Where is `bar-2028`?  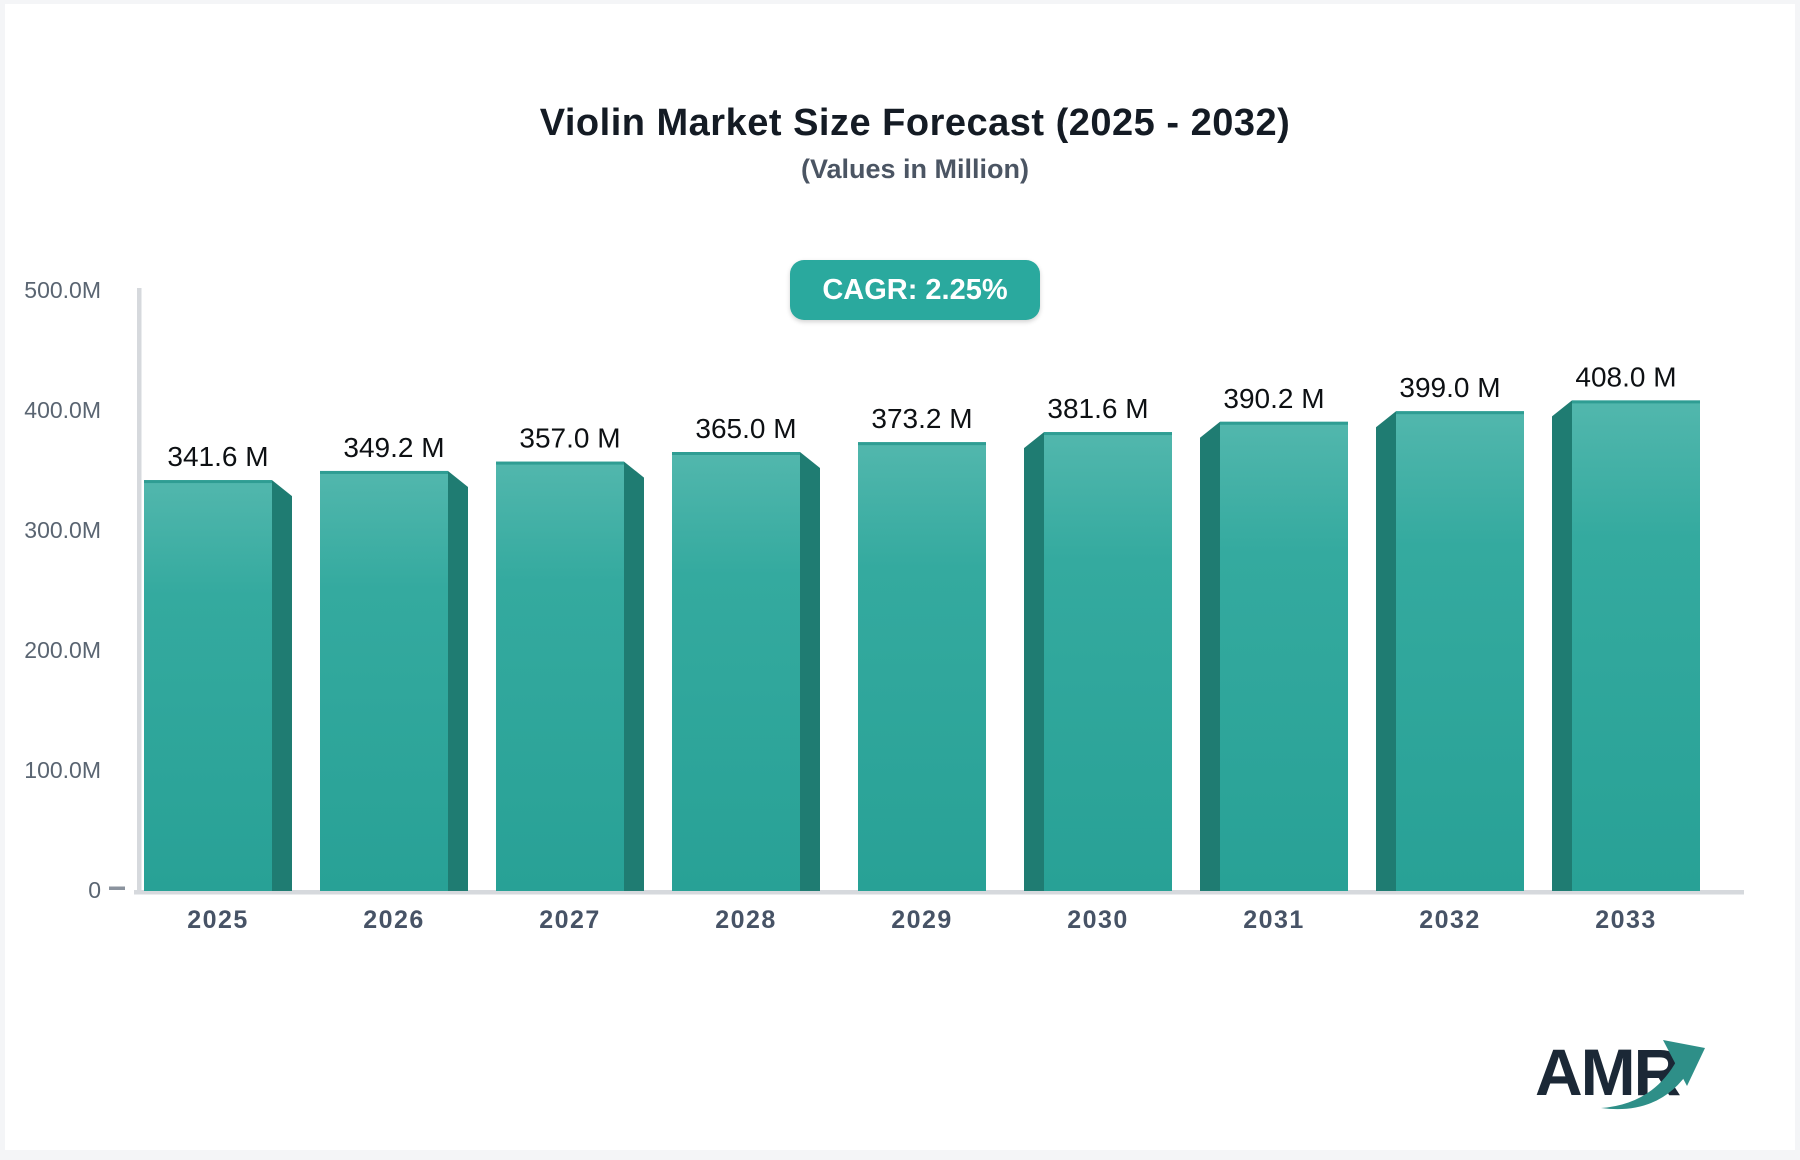
bar-2028 is located at coordinates (736, 671).